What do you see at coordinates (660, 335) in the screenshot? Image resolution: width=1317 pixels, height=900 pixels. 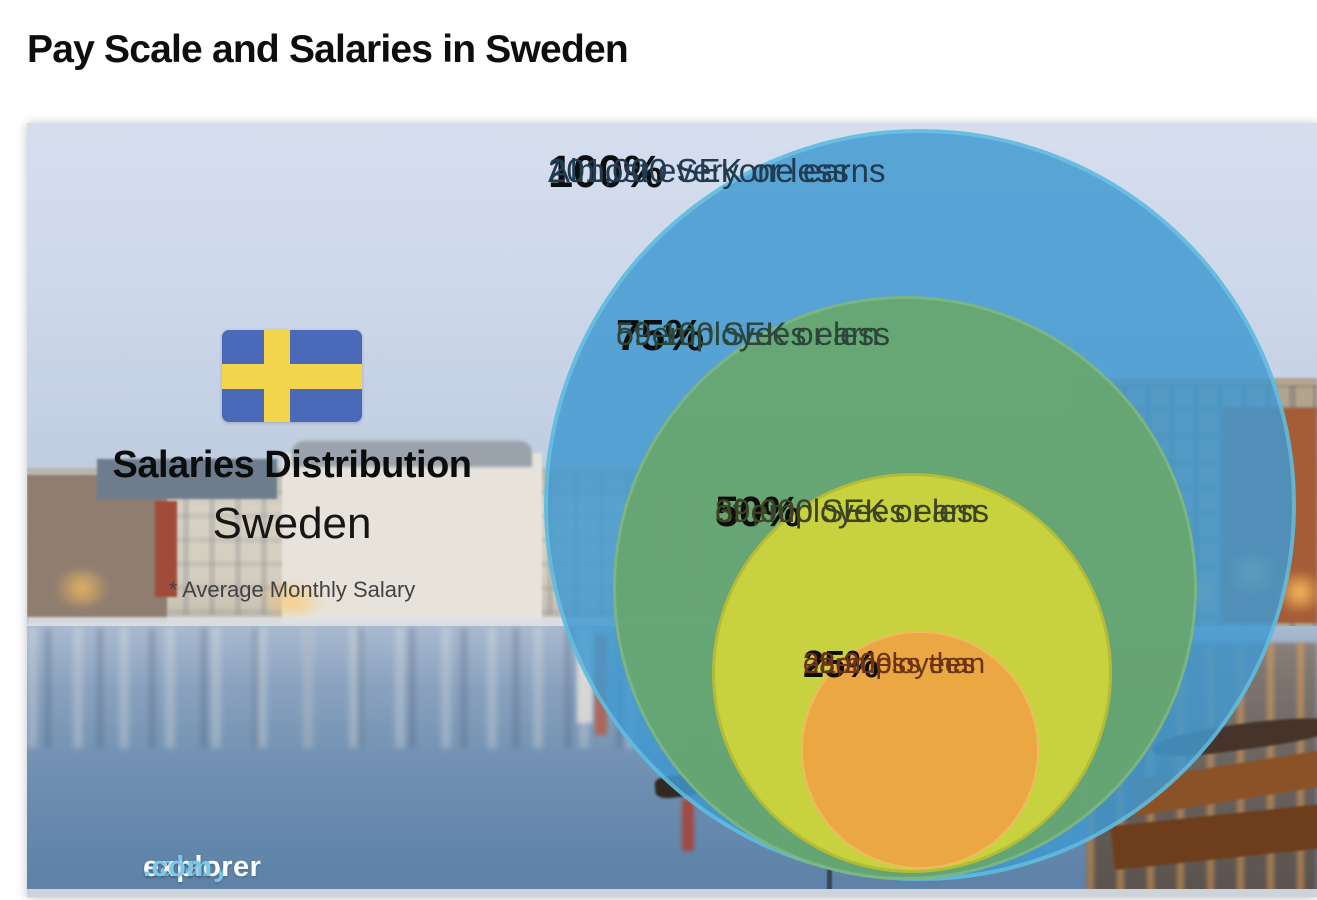 I see `circle-75-percent-label: 75%` at bounding box center [660, 335].